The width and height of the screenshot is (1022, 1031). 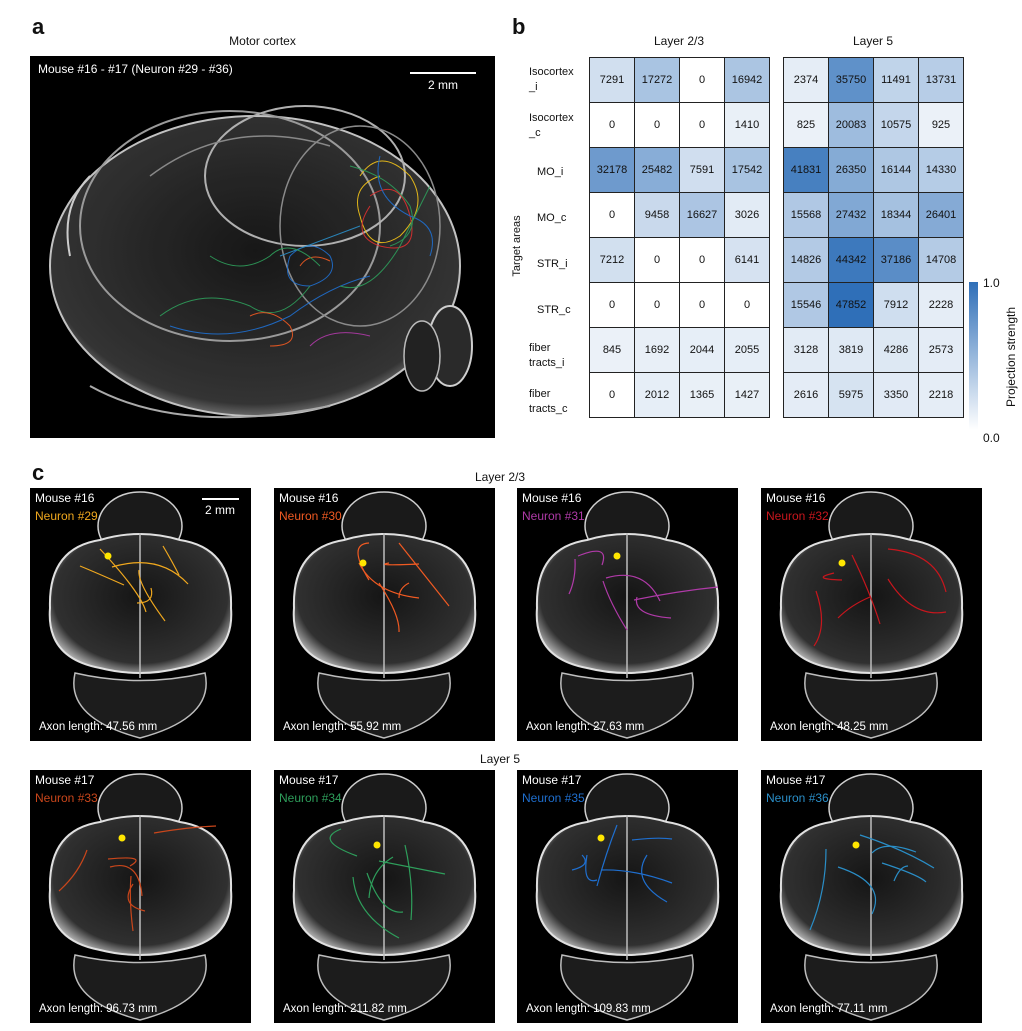 What do you see at coordinates (829, 1009) in the screenshot?
I see `axon-length-label: Axon length: 77.11 mm` at bounding box center [829, 1009].